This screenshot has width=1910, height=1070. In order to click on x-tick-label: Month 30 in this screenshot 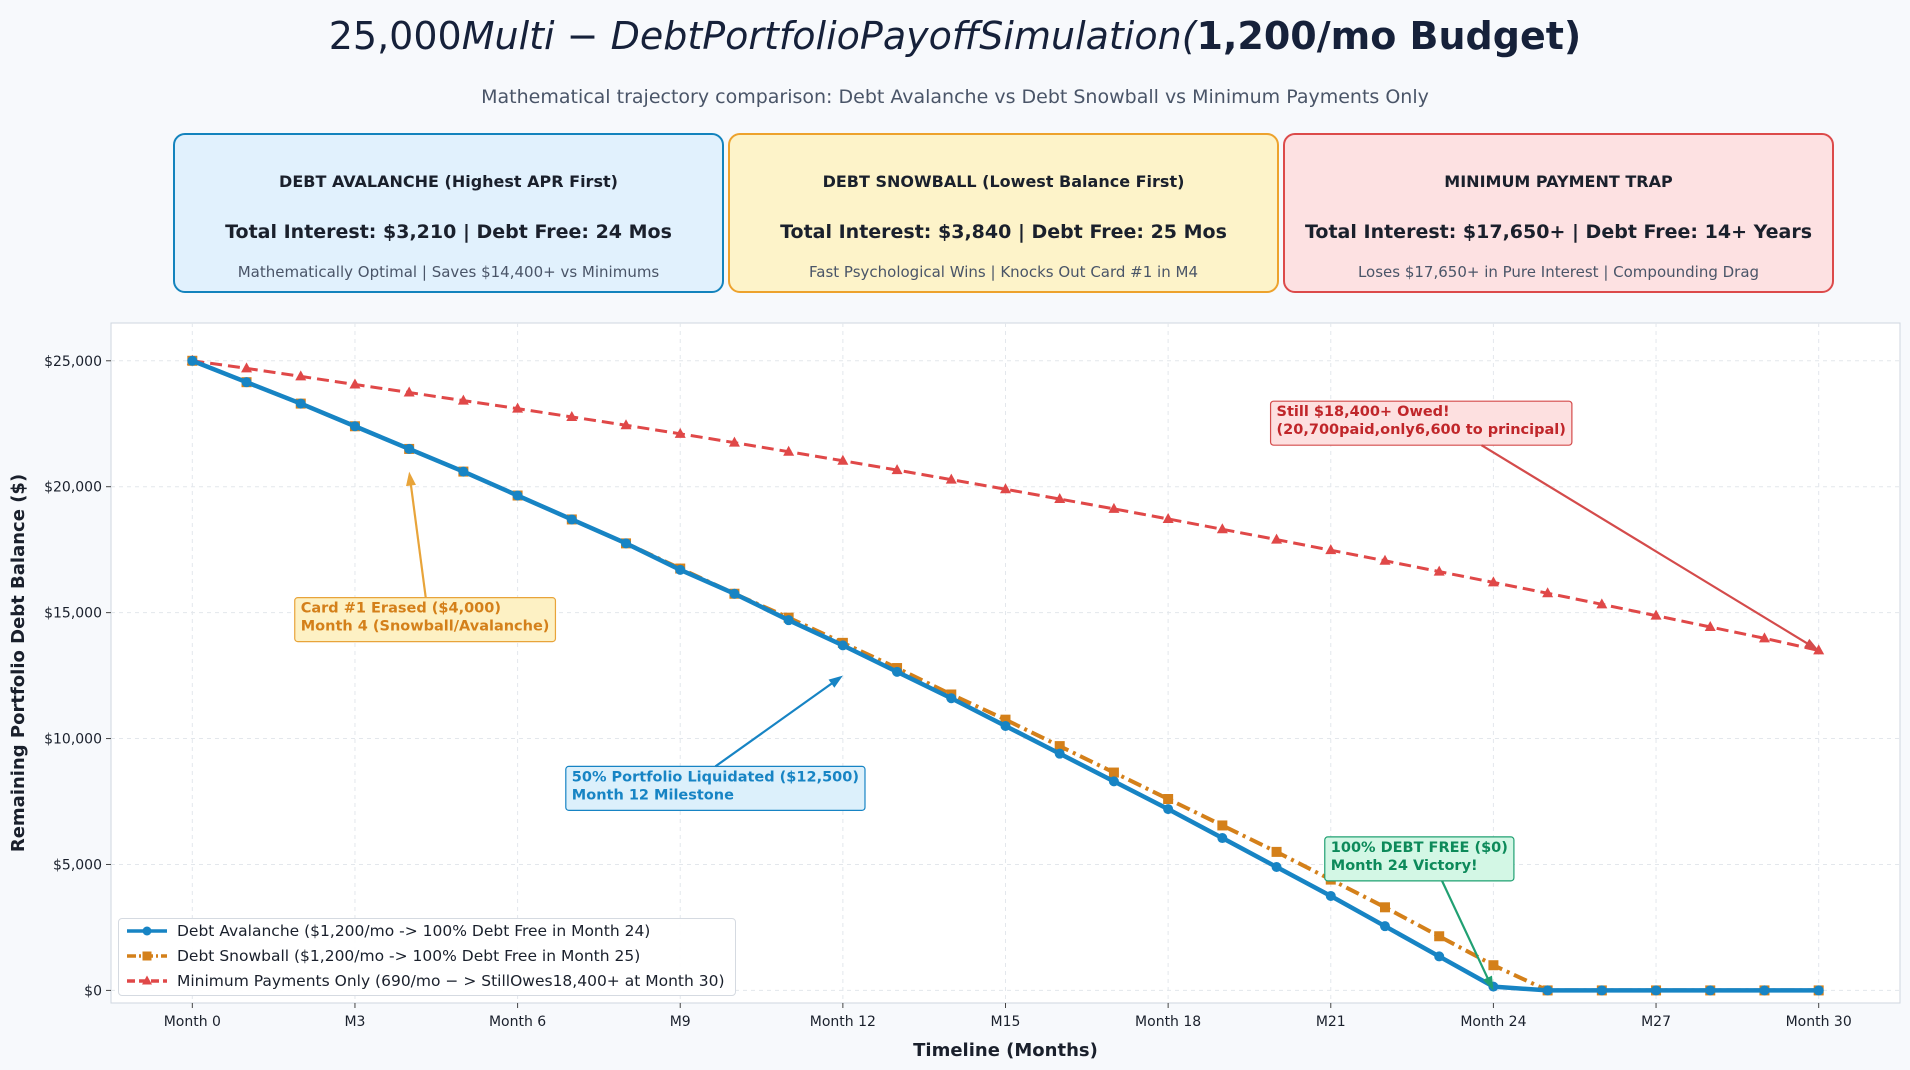, I will do `click(1819, 1022)`.